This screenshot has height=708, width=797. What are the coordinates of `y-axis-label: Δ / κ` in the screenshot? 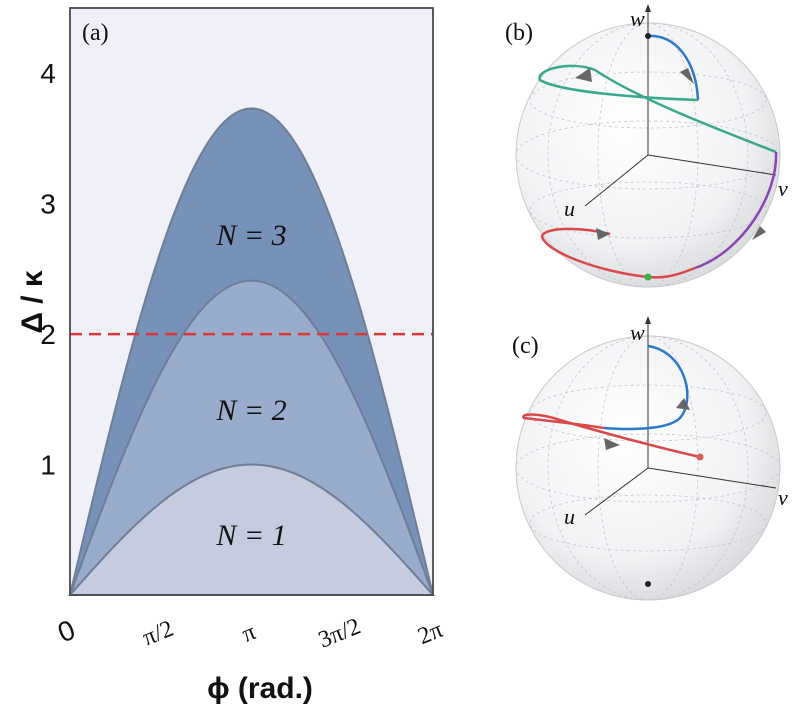 It's located at (32, 302).